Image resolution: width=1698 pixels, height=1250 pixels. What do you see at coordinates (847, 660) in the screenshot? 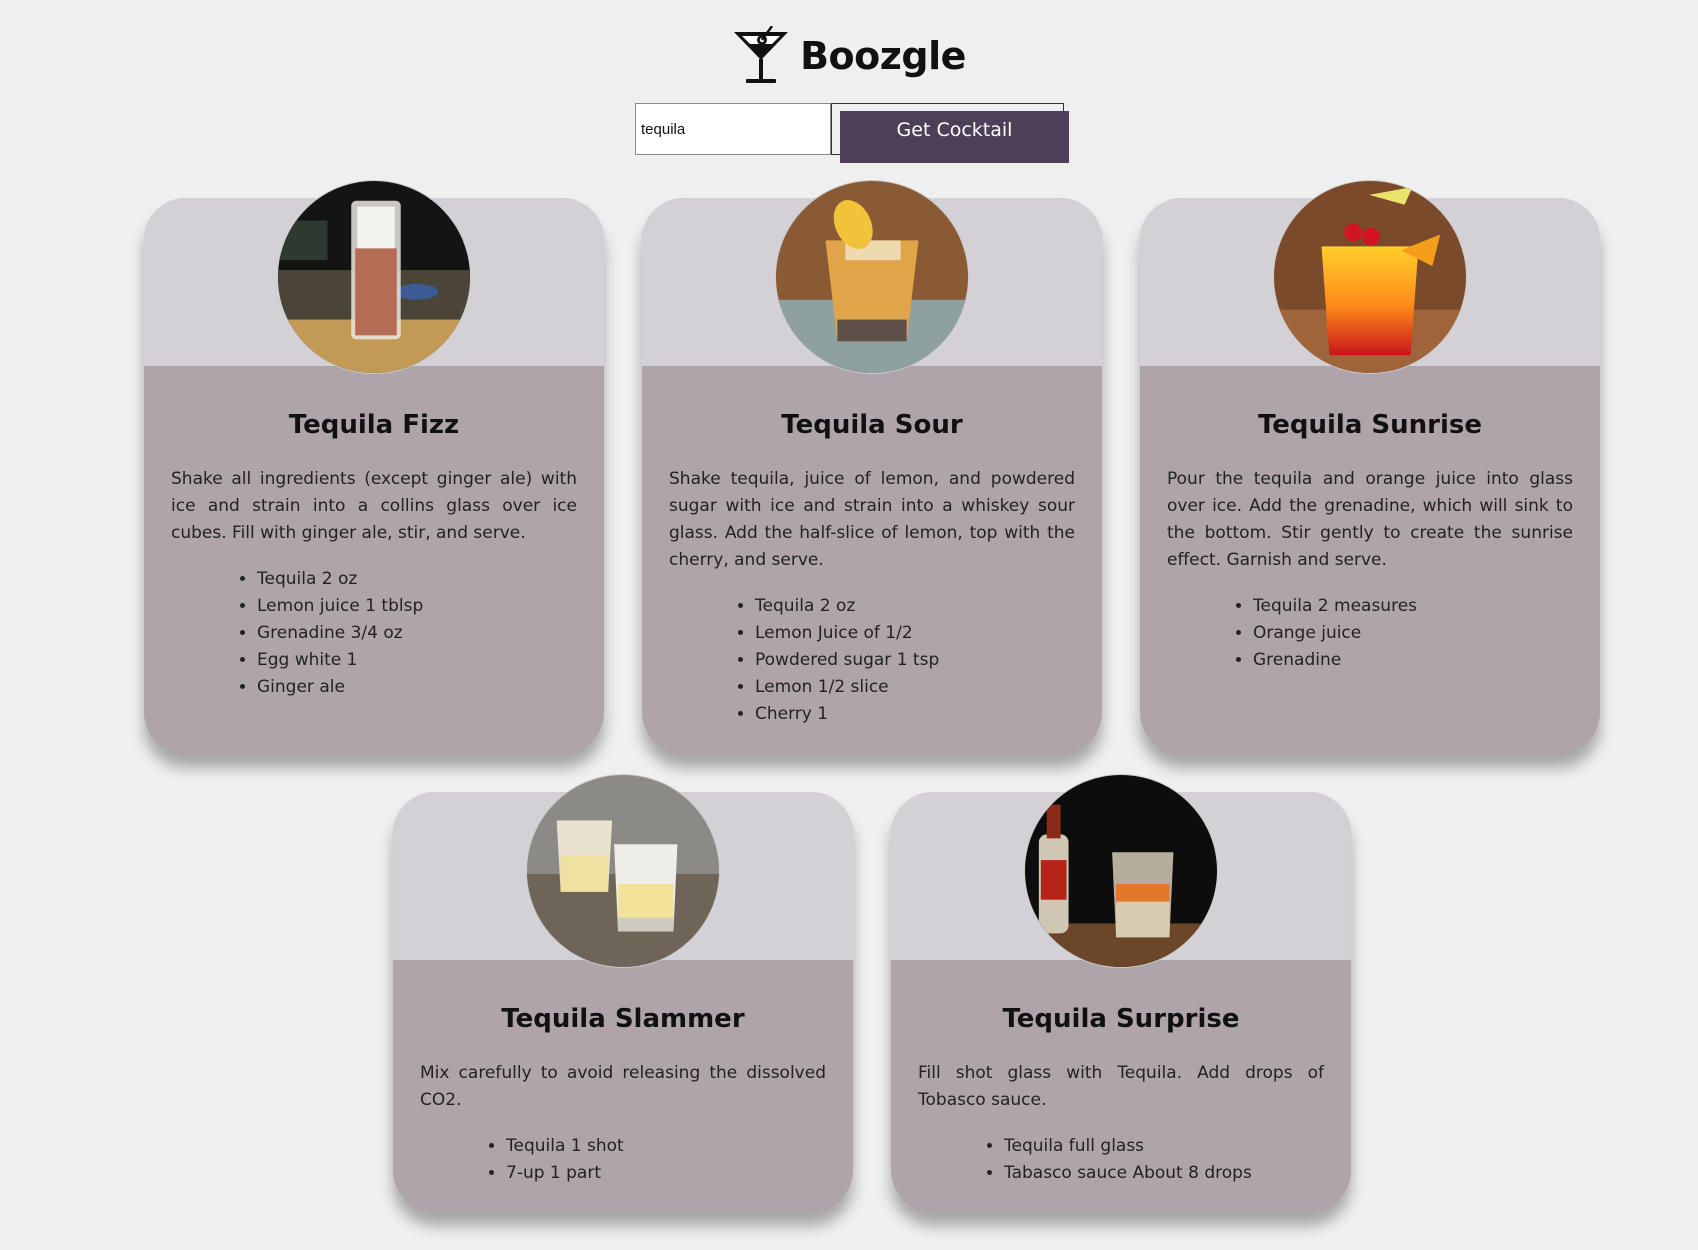
I see `ingredient-item: Powdered sugar 1 tsp` at bounding box center [847, 660].